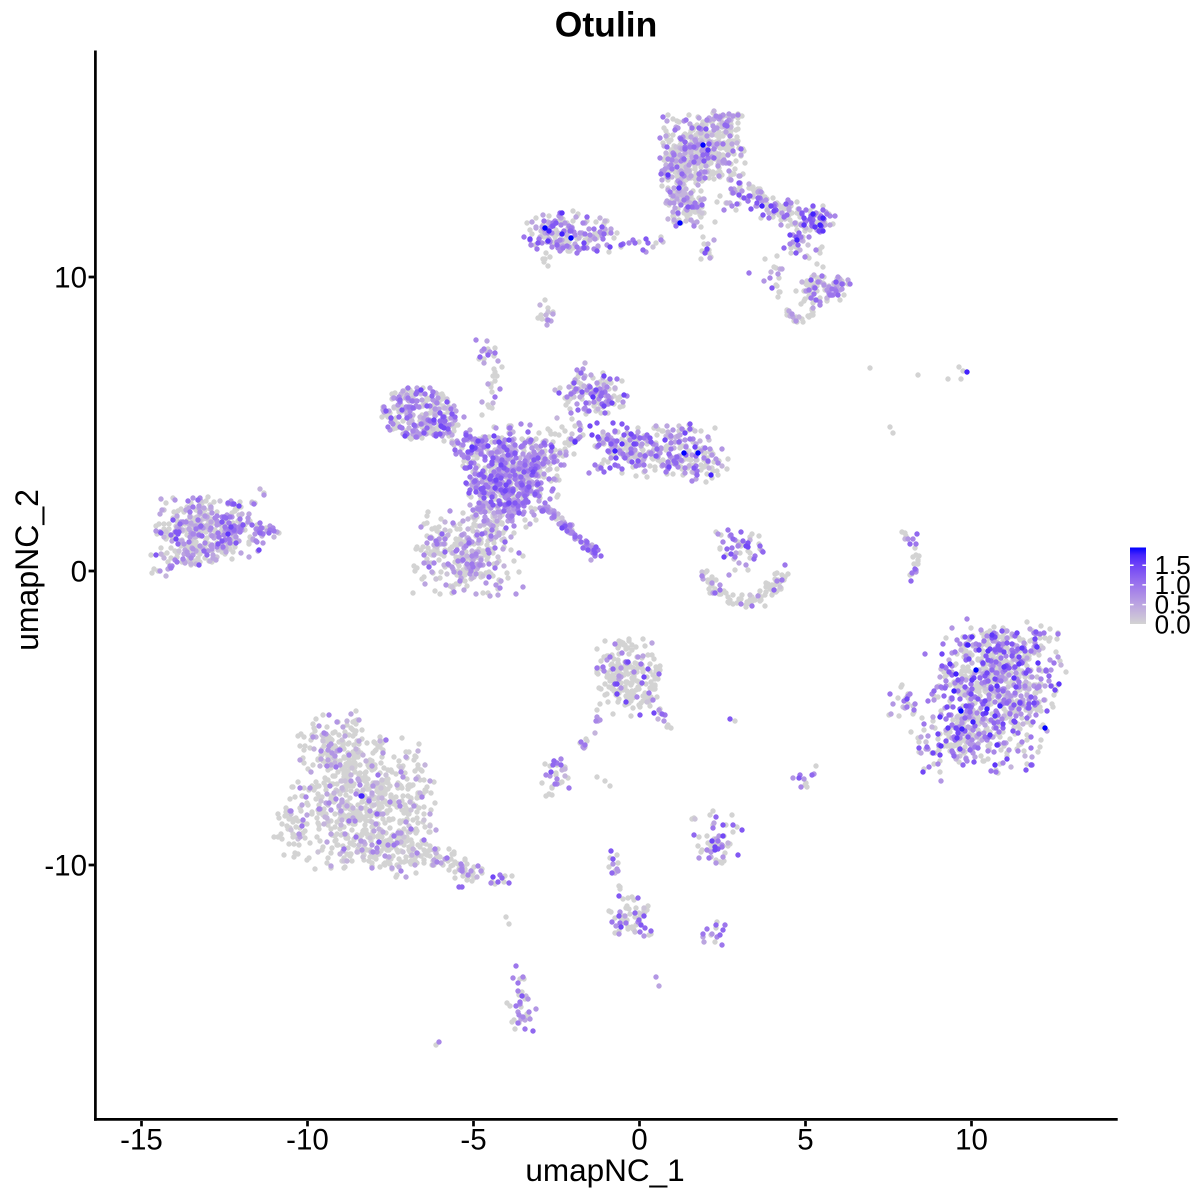  Describe the element at coordinates (604, 1170) in the screenshot. I see `svg-text: umapNC_1` at that location.